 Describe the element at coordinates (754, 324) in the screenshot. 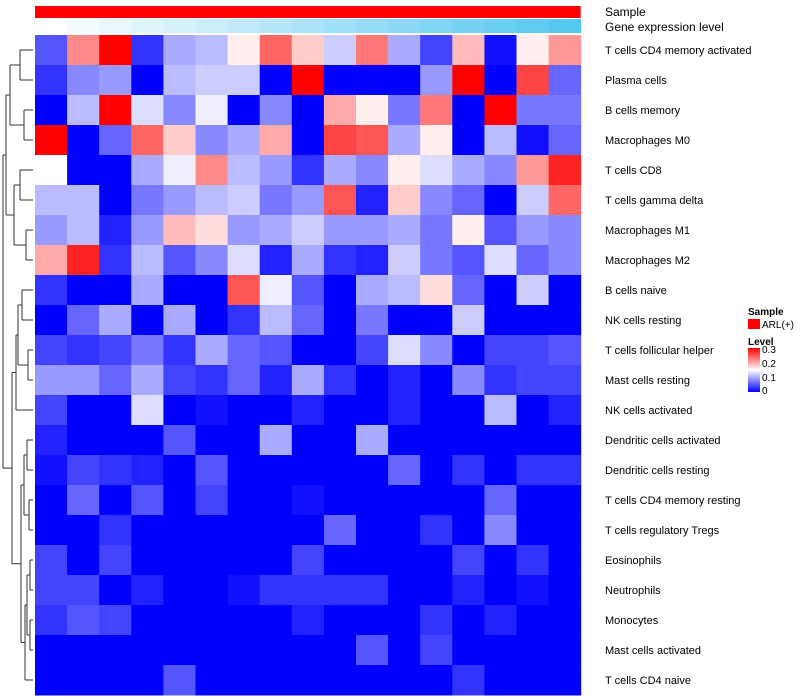

I see `legend-sample-swatch` at that location.